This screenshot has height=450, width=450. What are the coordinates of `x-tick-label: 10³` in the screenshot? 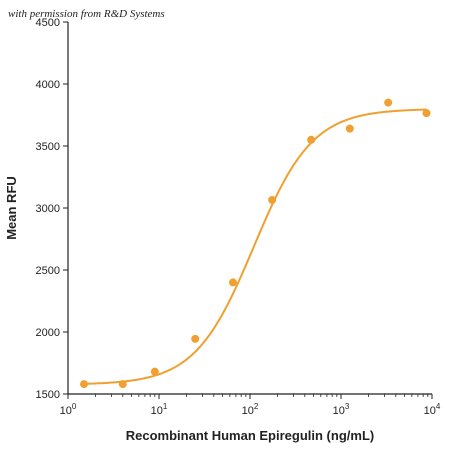 It's located at (341, 409).